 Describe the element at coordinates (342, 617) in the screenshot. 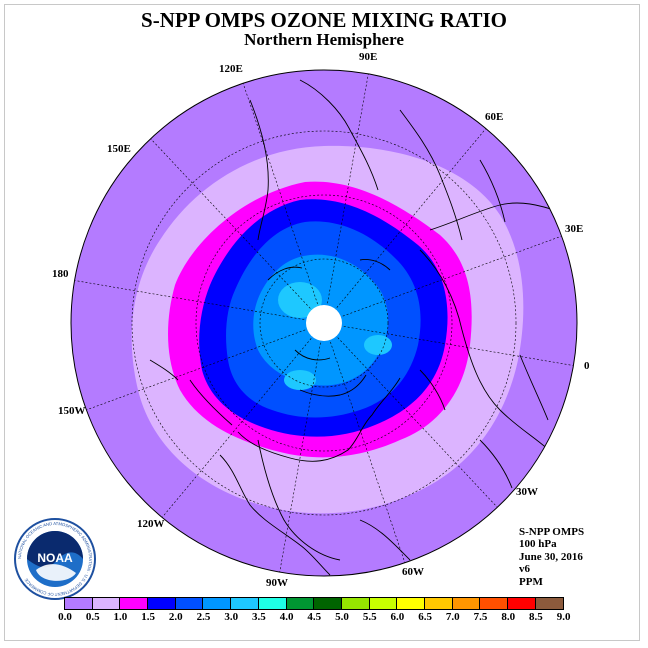

I see `colorbar-tick-label: 5.0` at that location.